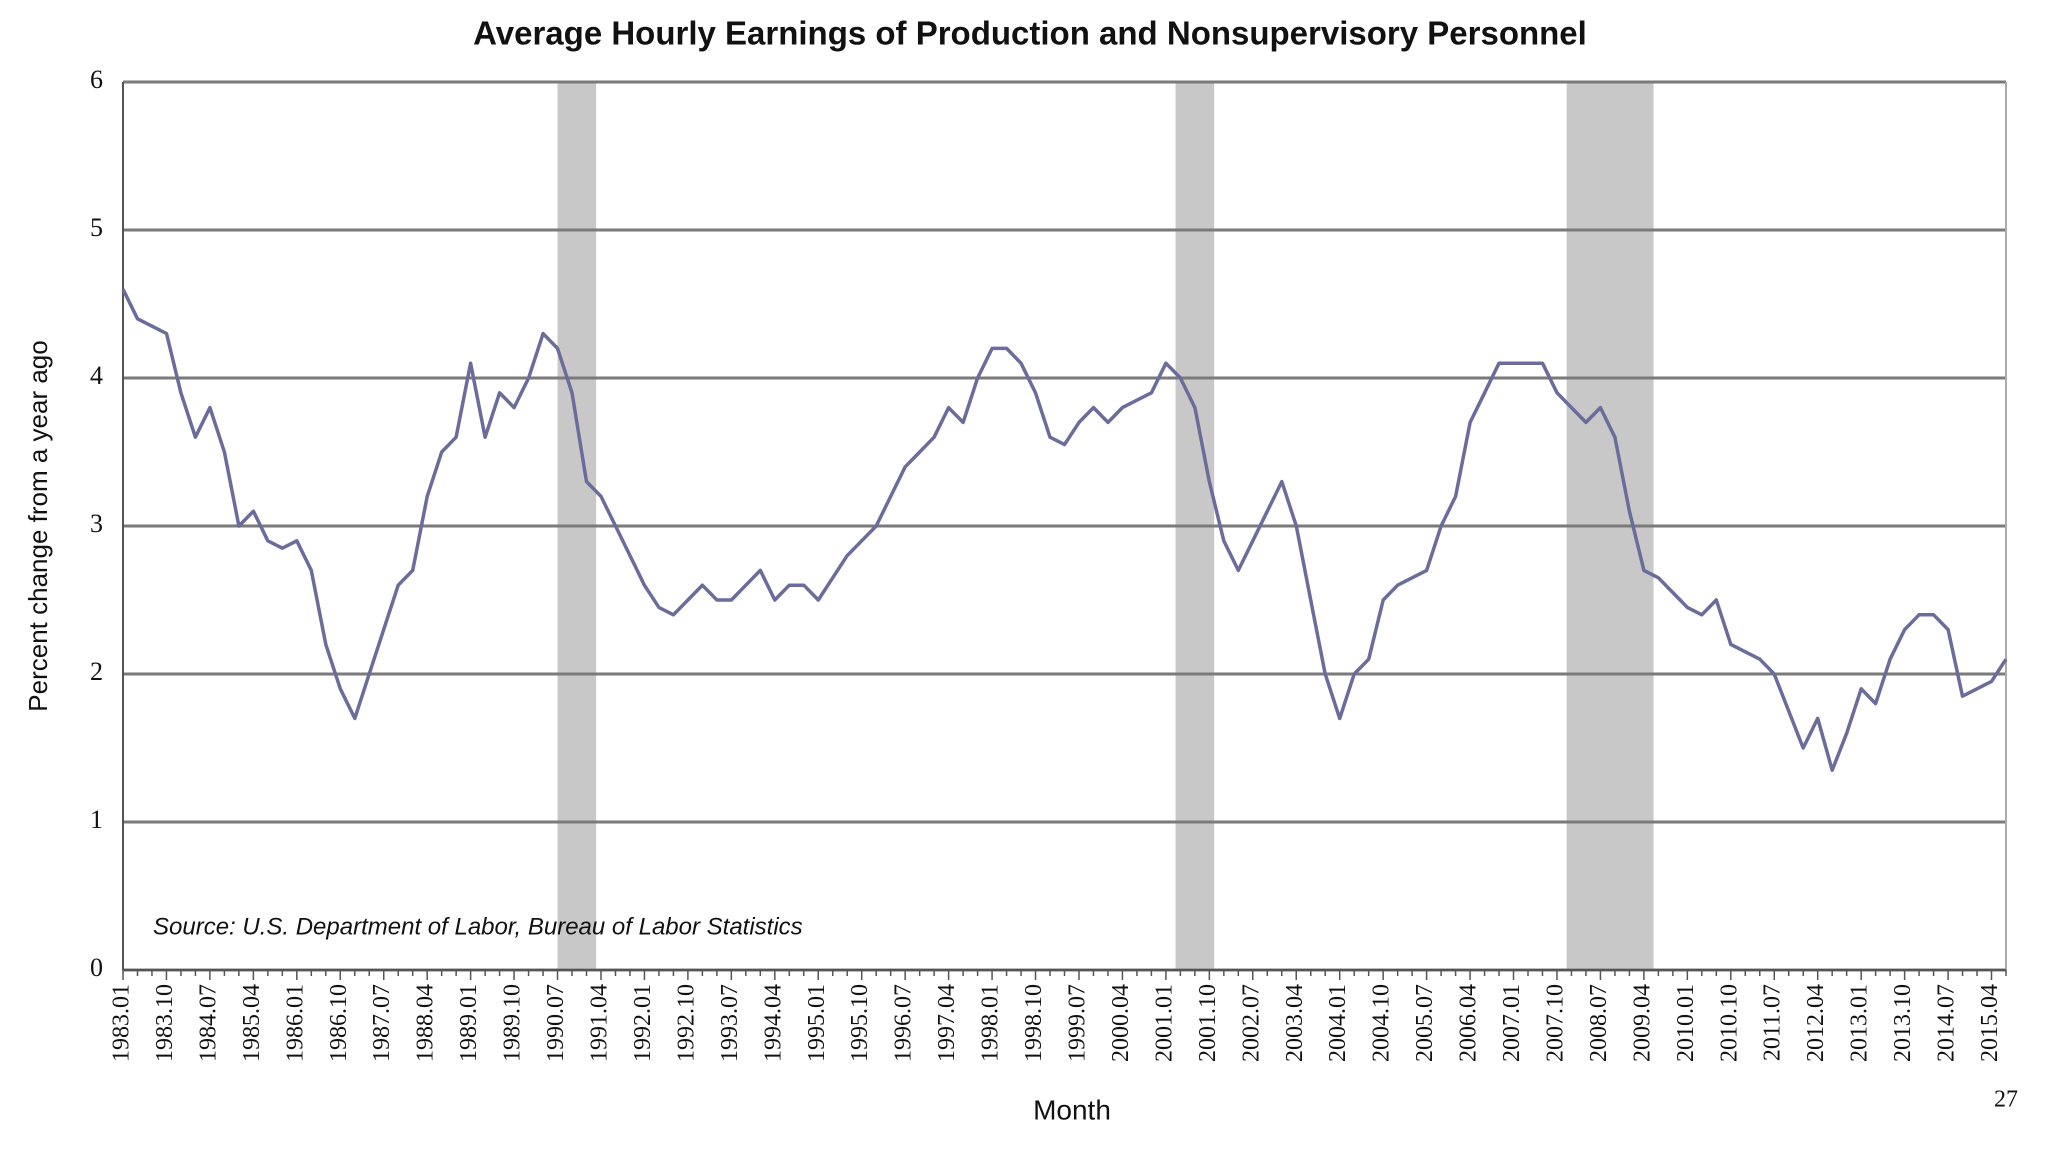 The image size is (2048, 1152). I want to click on x-tick-label: 2012.04, so click(1816, 1023).